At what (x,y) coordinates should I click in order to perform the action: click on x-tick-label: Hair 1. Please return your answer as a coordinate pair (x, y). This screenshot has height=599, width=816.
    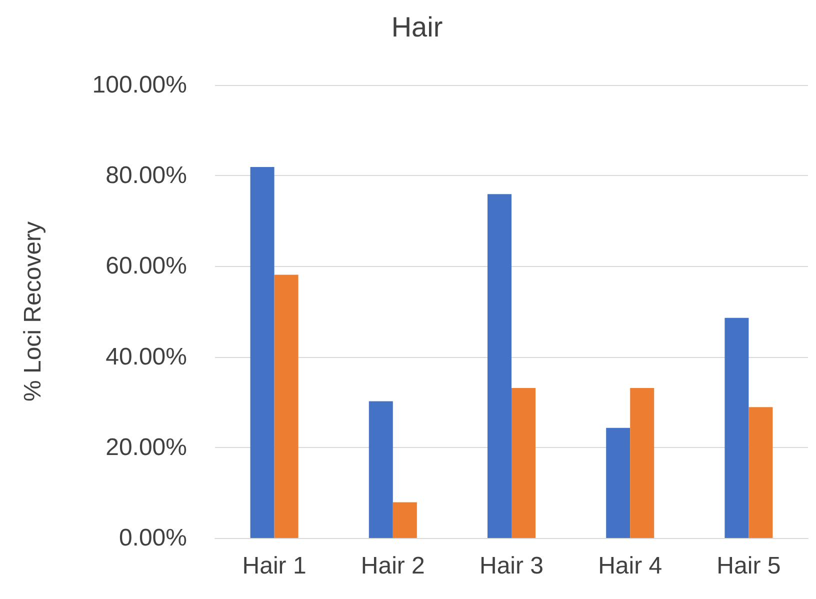
    Looking at the image, I should click on (274, 566).